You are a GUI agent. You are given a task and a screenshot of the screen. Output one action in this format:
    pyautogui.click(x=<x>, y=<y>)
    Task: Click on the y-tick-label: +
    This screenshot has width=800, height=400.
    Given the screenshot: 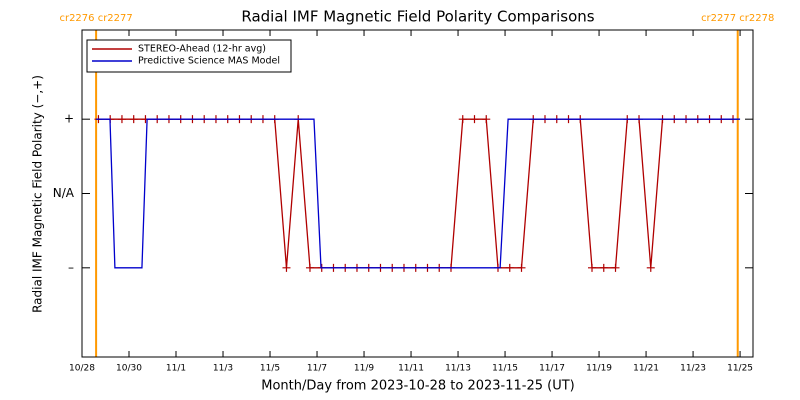 What is the action you would take?
    pyautogui.click(x=69, y=119)
    